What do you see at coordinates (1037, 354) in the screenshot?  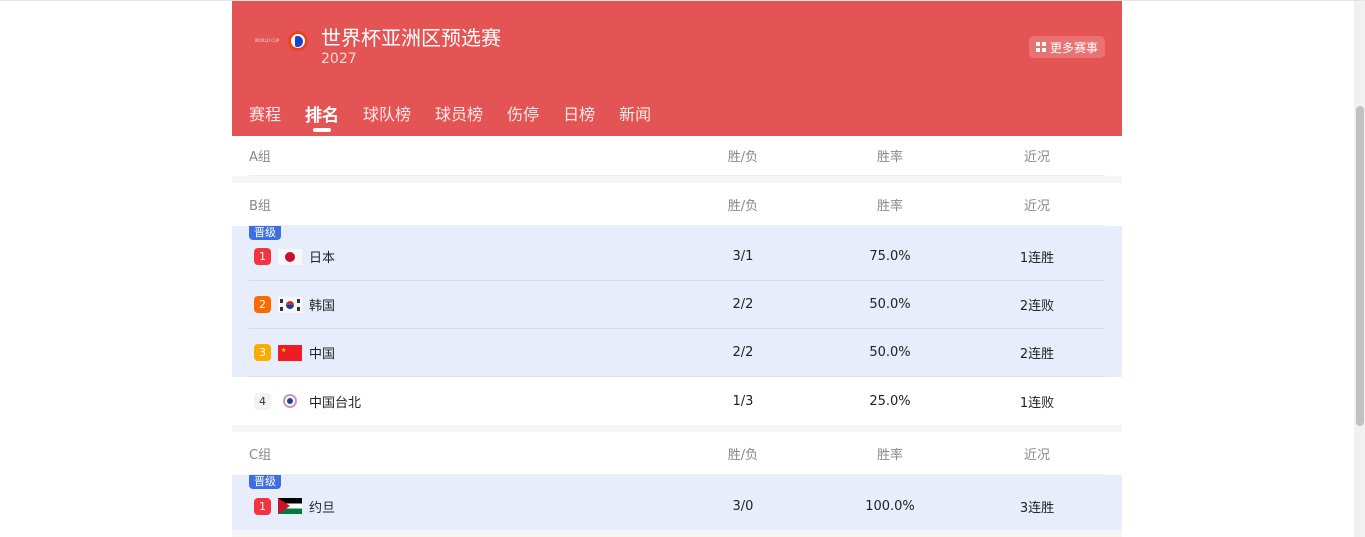 I see `streak: 2连胜` at bounding box center [1037, 354].